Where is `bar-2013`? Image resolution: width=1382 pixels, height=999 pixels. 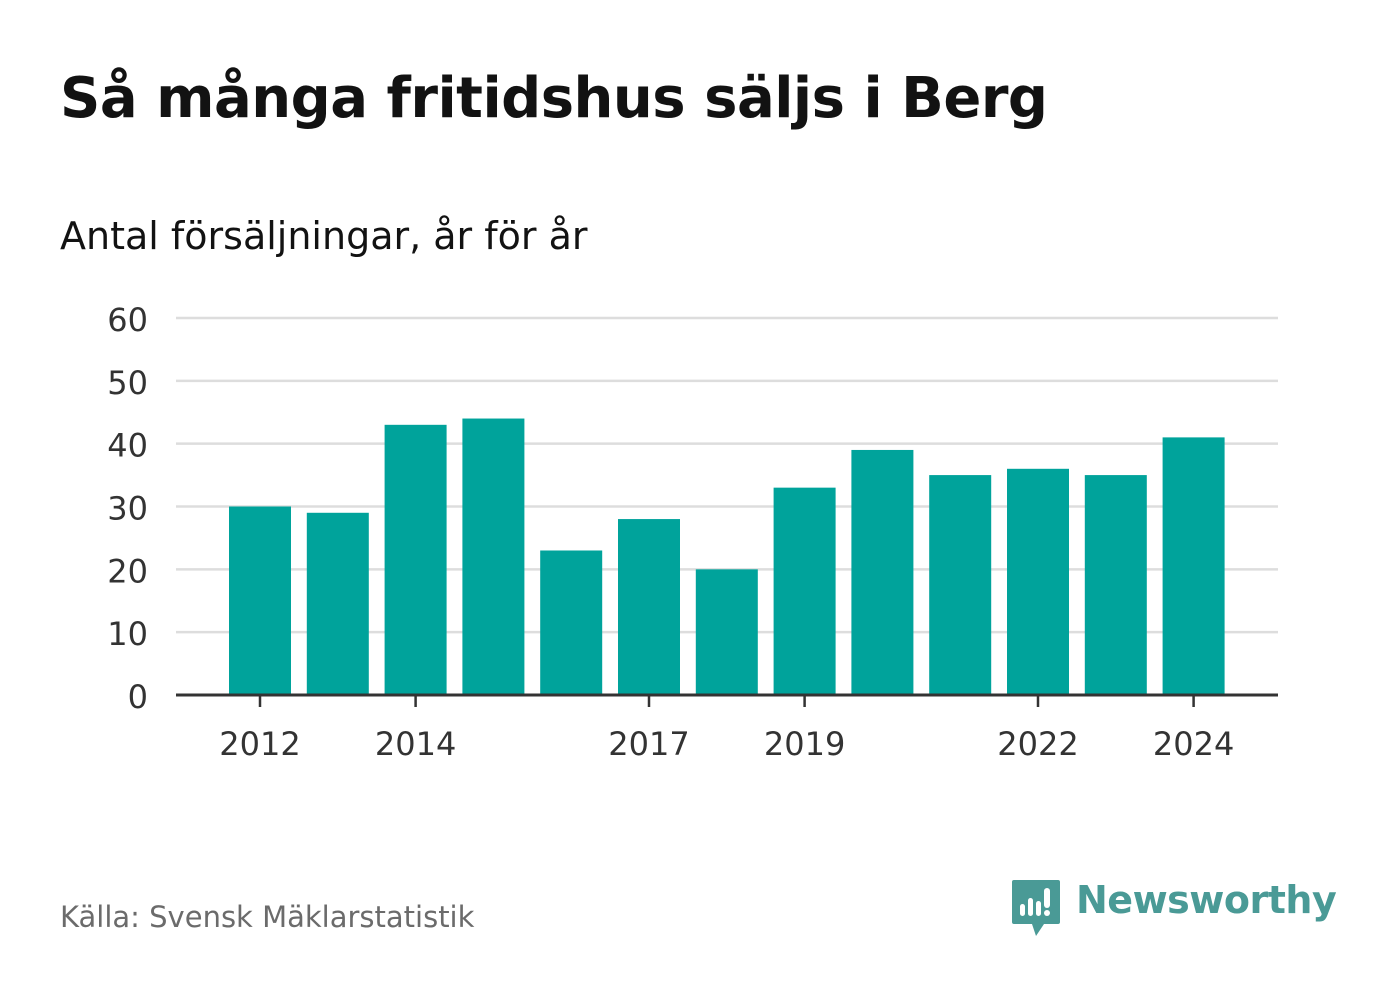
bar-2013 is located at coordinates (337, 603).